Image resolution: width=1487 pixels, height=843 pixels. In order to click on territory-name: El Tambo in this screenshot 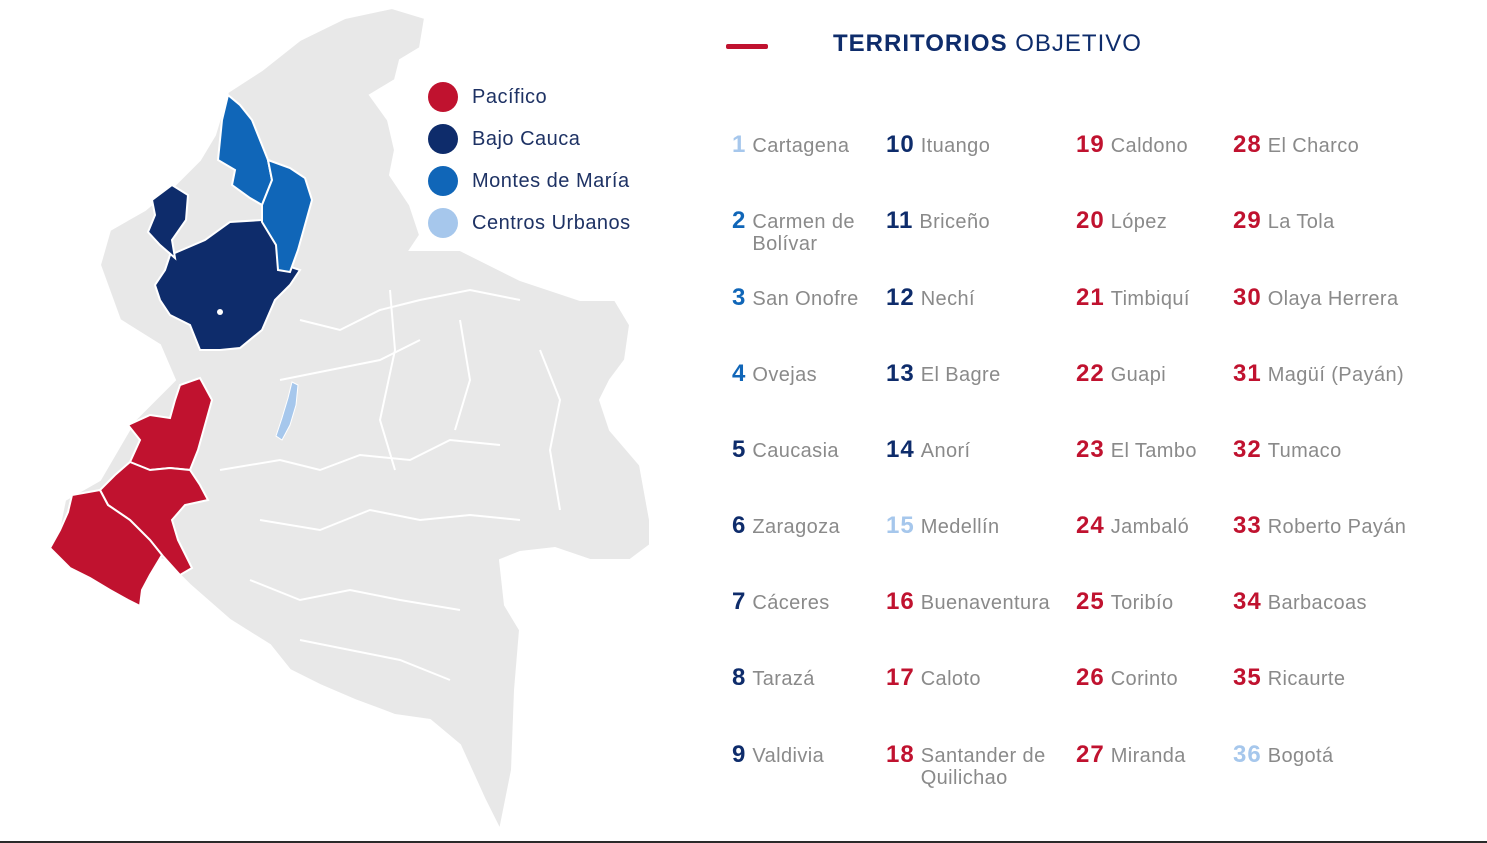, I will do `click(1153, 451)`.